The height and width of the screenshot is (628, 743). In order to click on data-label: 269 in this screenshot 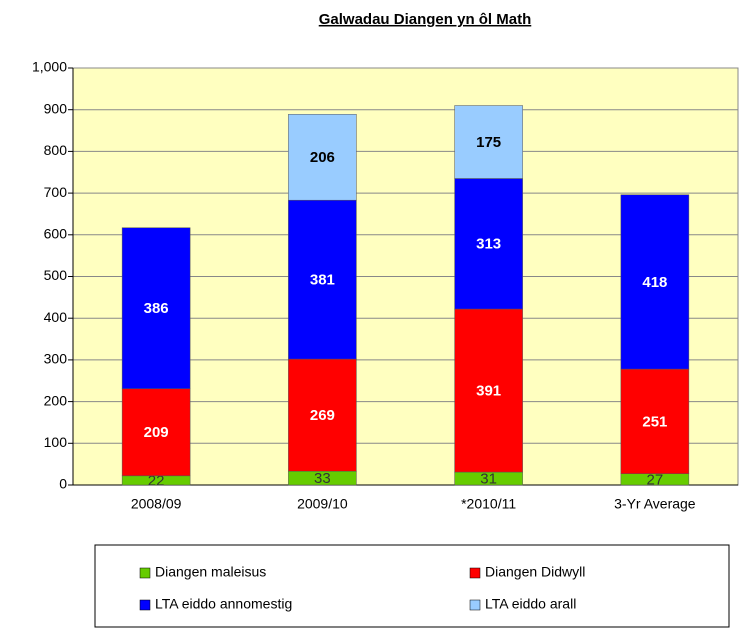, I will do `click(322, 415)`.